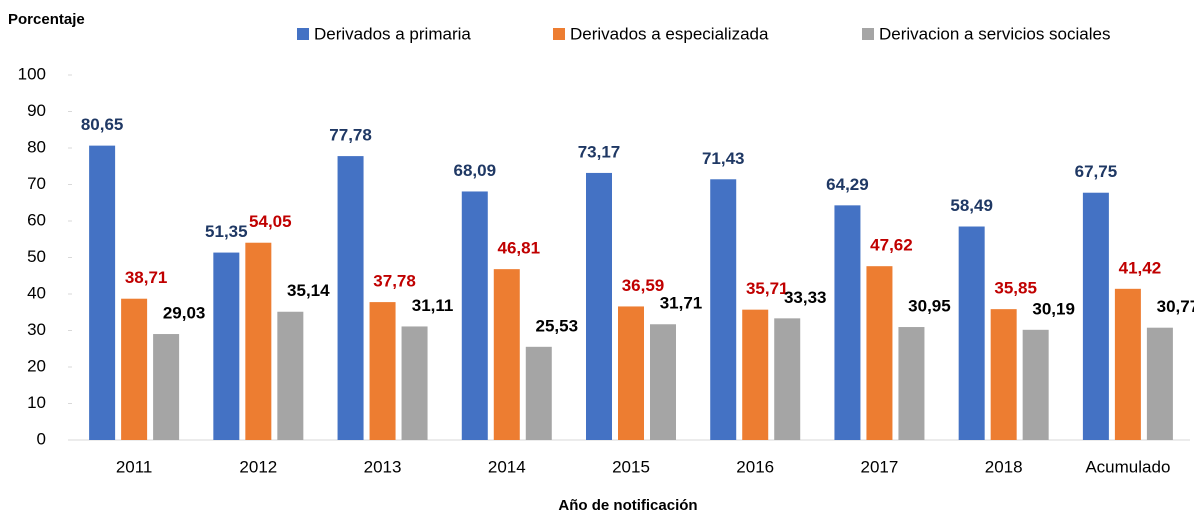 Image resolution: width=1194 pixels, height=520 pixels. Describe the element at coordinates (805, 297) in the screenshot. I see `data-label: 33,33` at that location.